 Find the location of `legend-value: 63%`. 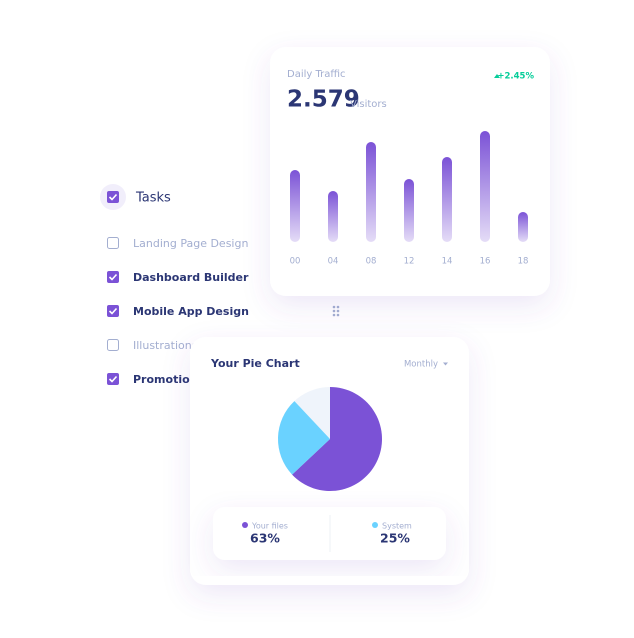

legend-value: 63% is located at coordinates (265, 538).